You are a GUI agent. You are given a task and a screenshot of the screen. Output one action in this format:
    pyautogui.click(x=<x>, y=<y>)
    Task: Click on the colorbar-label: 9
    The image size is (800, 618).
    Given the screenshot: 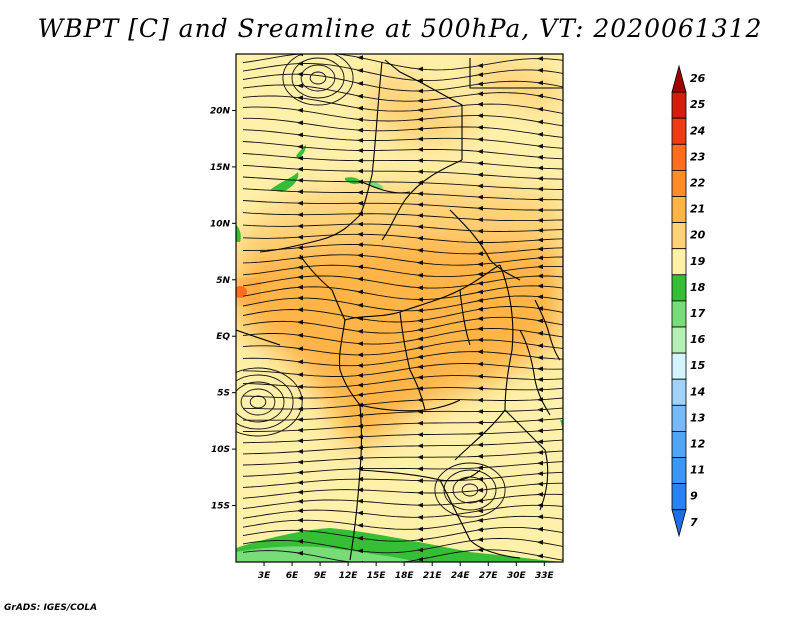 What is the action you would take?
    pyautogui.click(x=694, y=496)
    